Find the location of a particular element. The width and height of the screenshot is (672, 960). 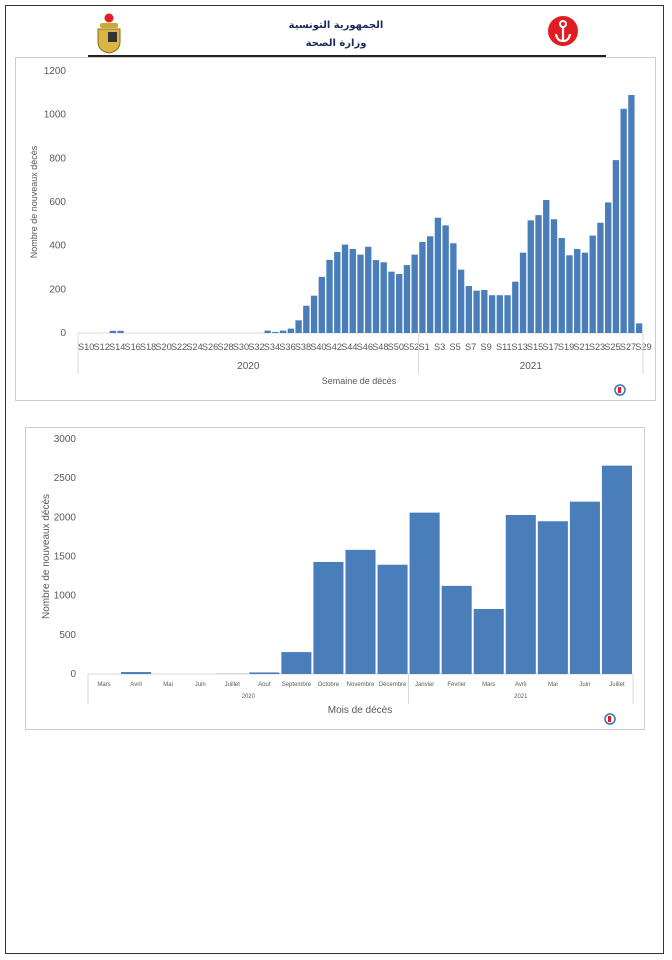

x-tick-label: S17 is located at coordinates (550, 347).